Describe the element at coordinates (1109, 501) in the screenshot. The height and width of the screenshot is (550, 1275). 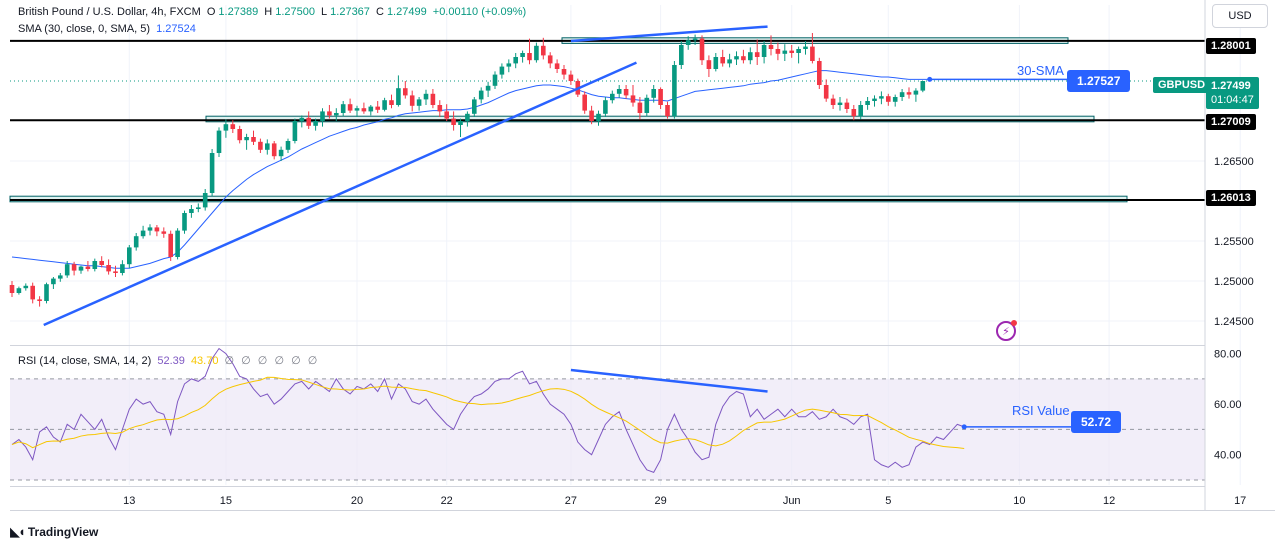
I see `x-tick-label: 12` at that location.